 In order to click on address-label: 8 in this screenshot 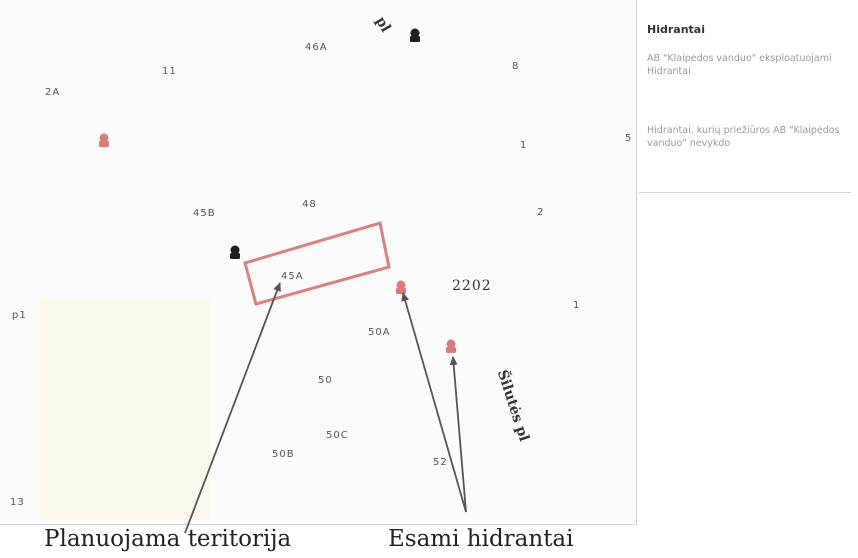, I will do `click(516, 66)`.